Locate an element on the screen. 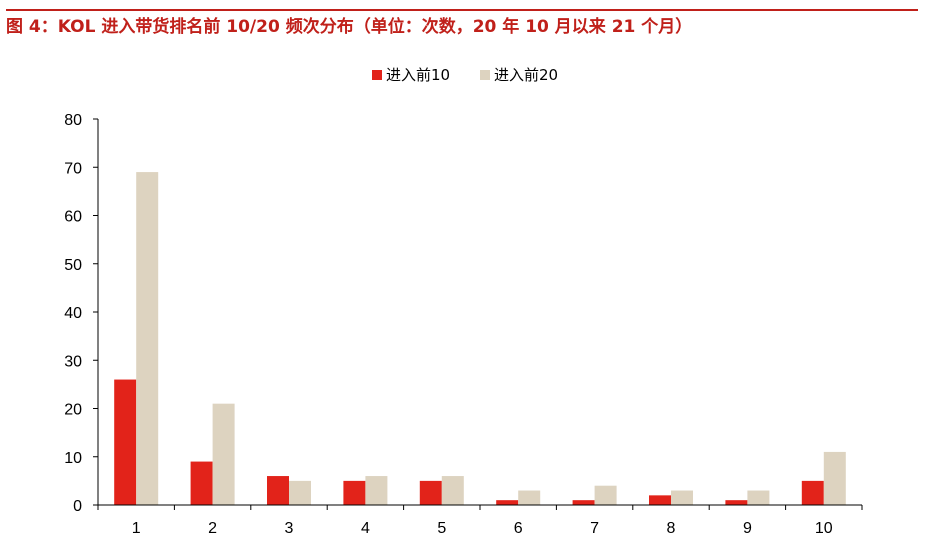  y-tick-label: 10 is located at coordinates (73, 458).